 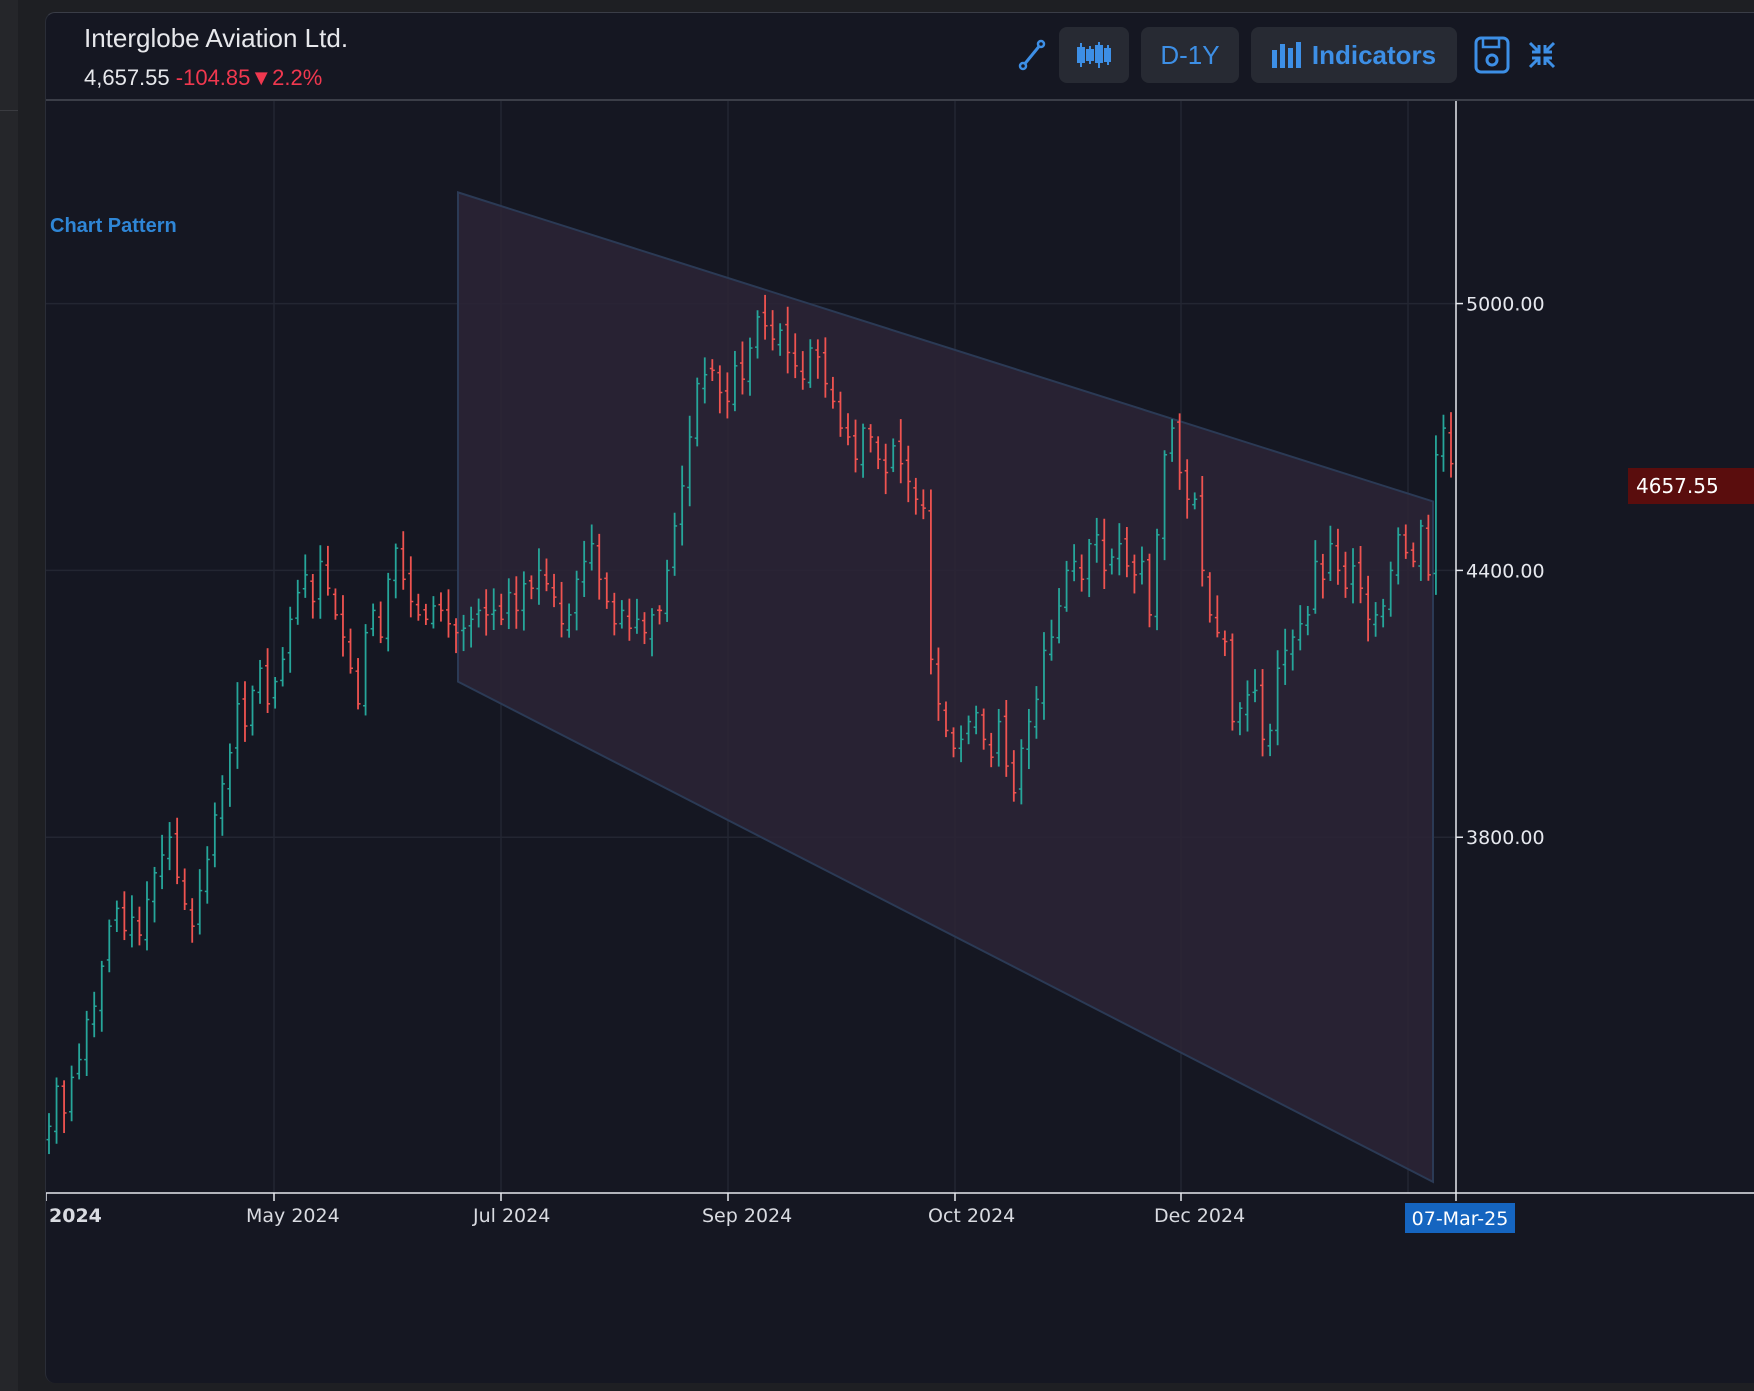 What do you see at coordinates (1505, 305) in the screenshot?
I see `y-tick-label-0: 5000.00` at bounding box center [1505, 305].